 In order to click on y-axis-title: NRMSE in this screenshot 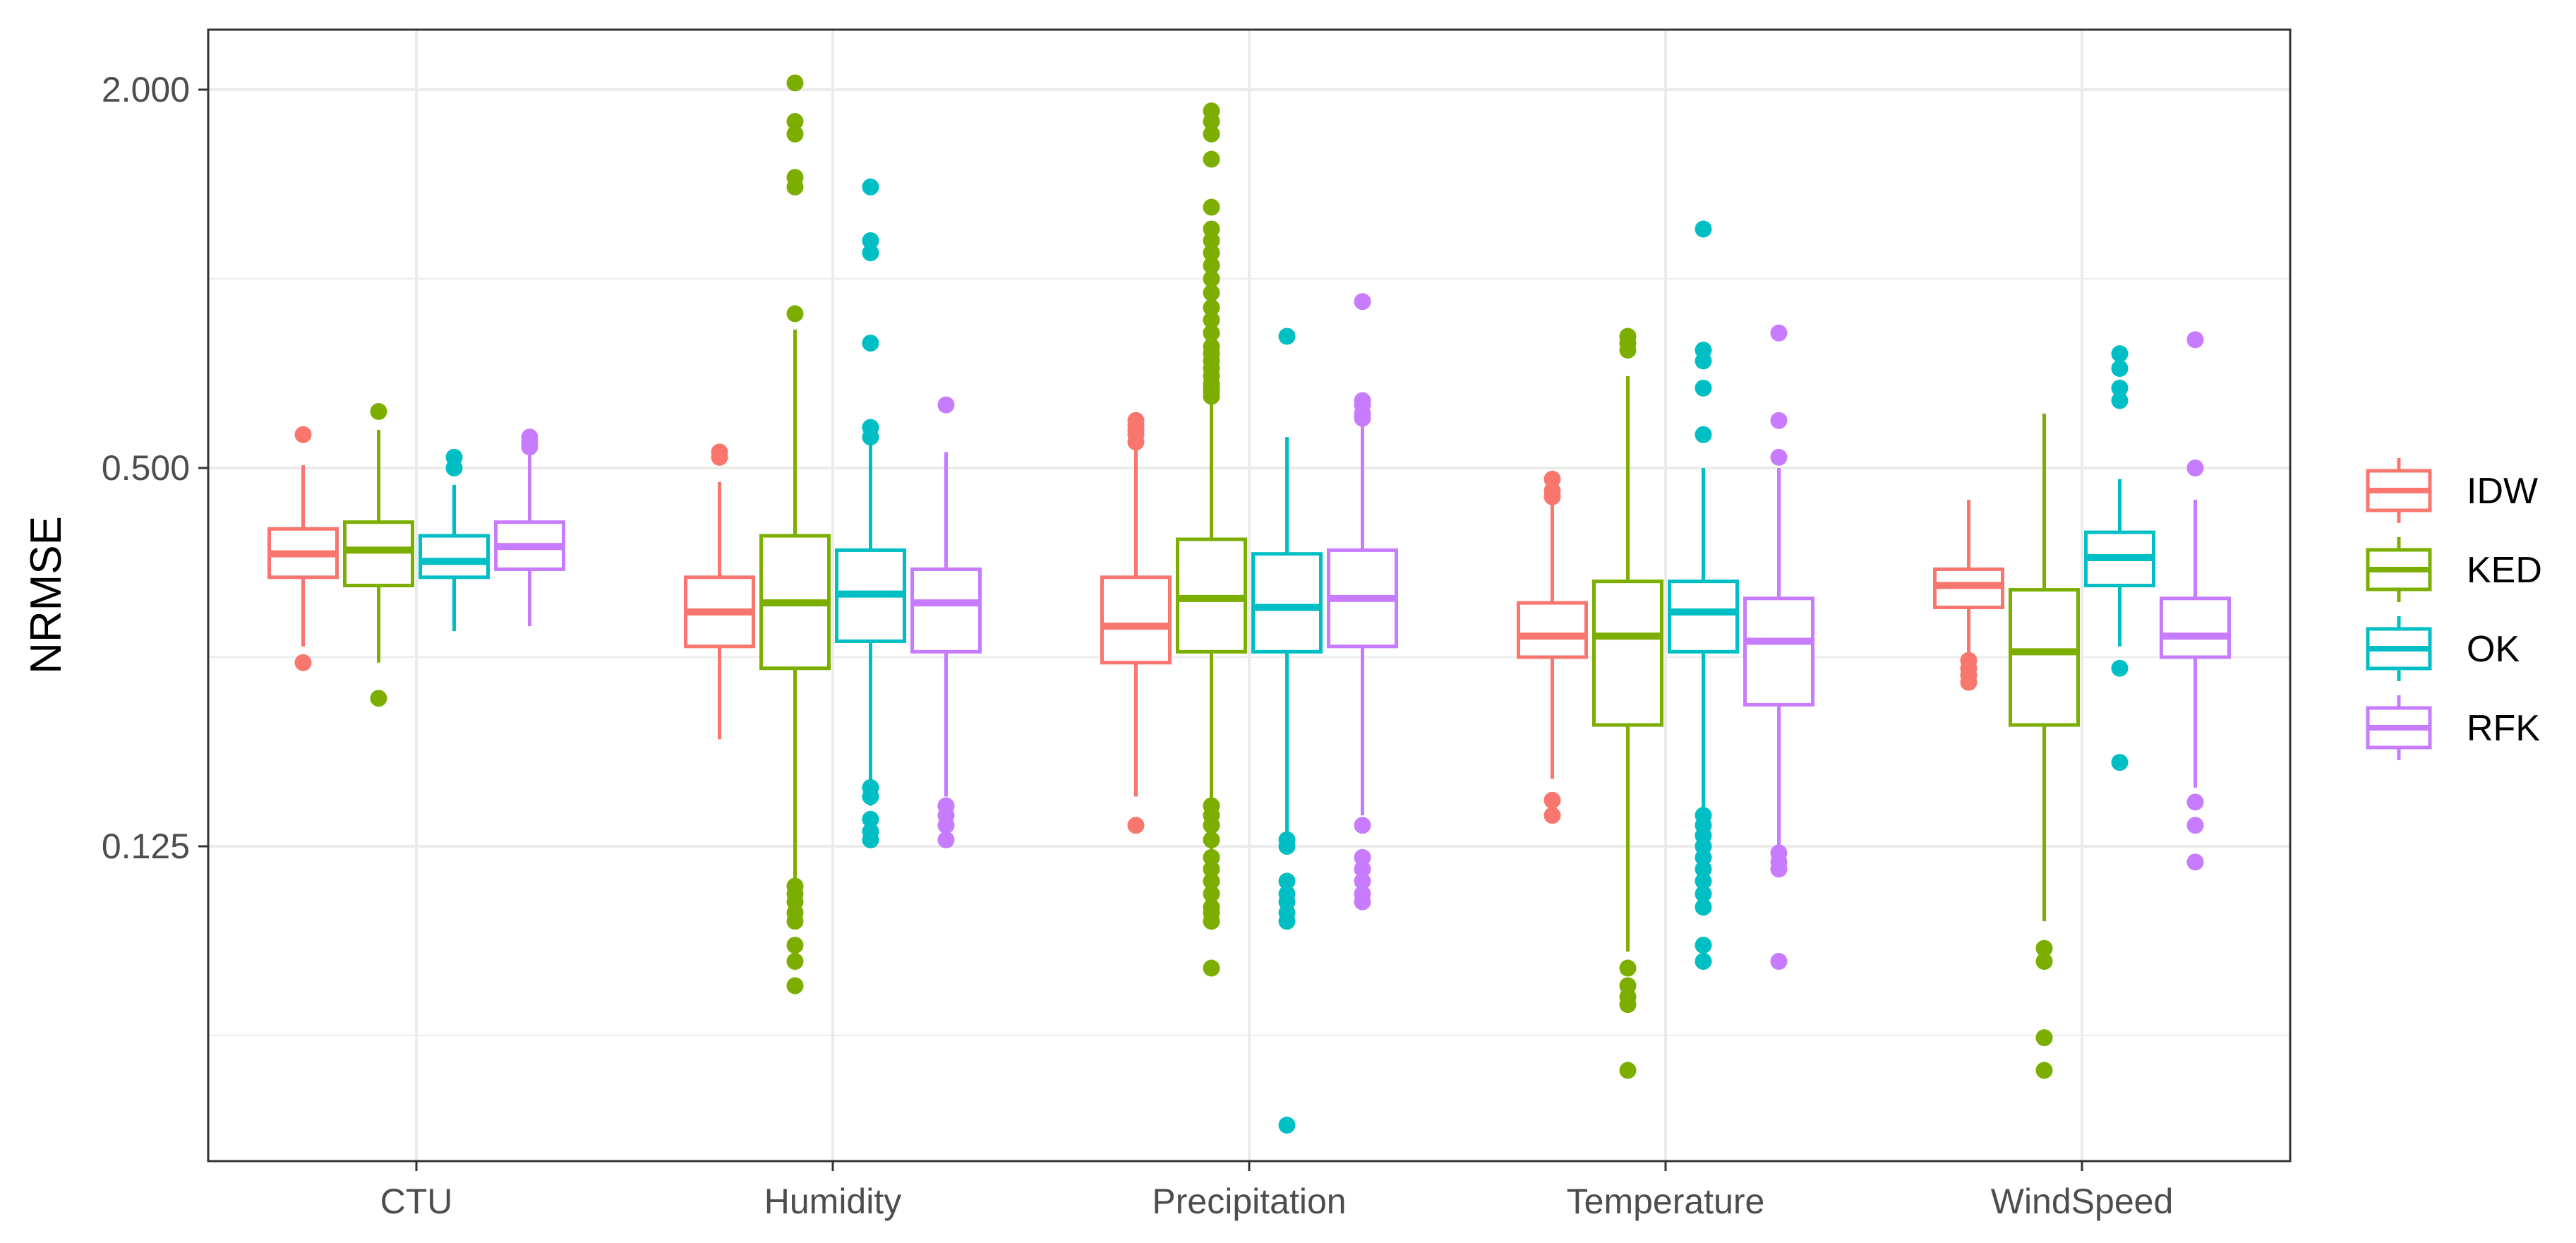, I will do `click(46, 595)`.